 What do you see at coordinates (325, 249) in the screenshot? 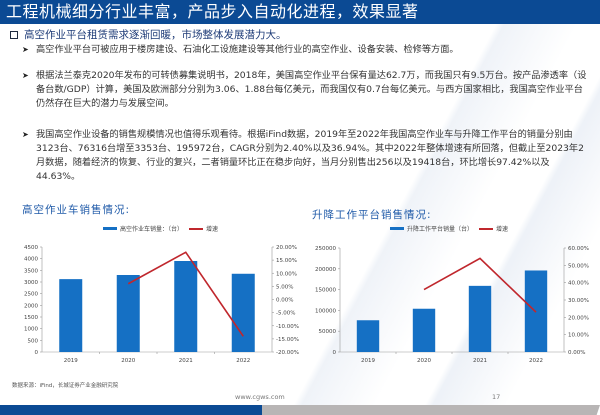
I see `svg-text: 250000` at bounding box center [325, 249].